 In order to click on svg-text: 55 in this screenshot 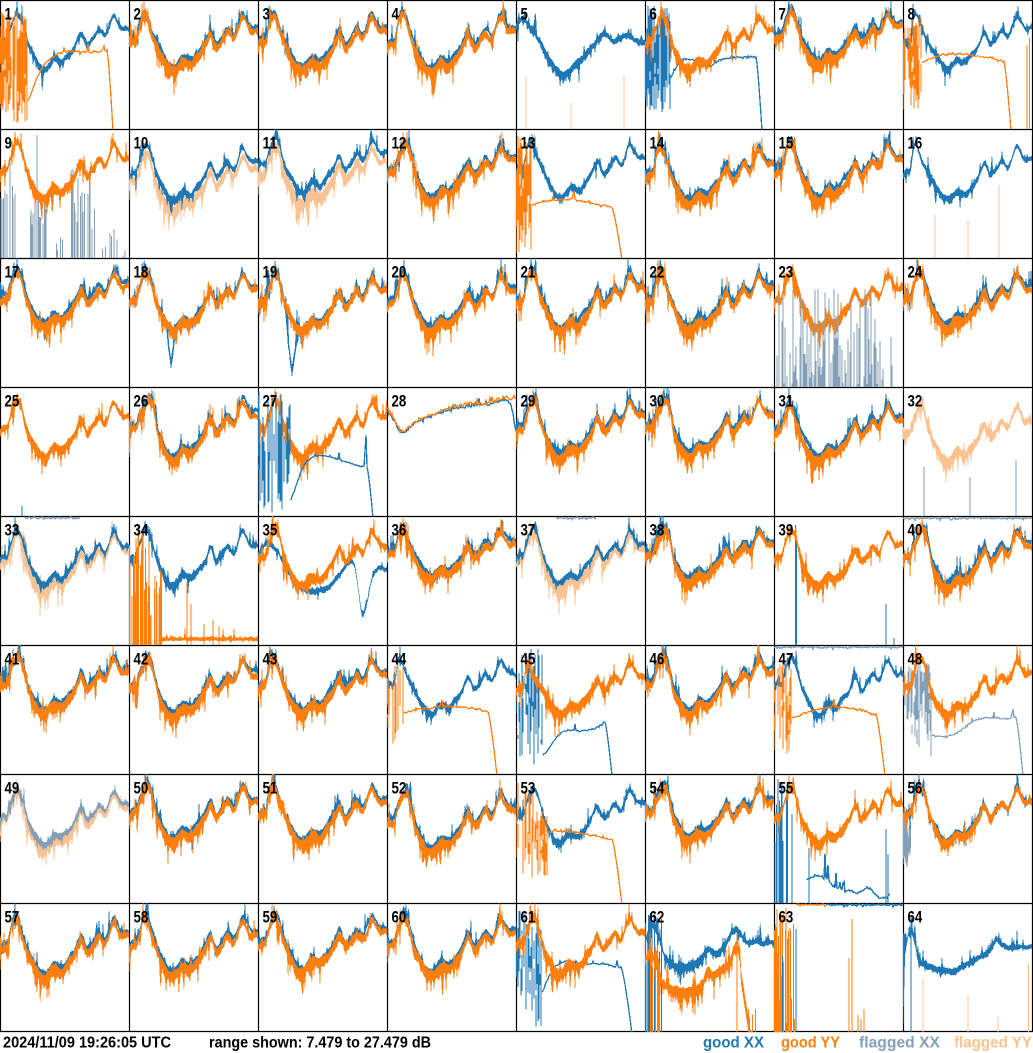, I will do `click(786, 788)`.